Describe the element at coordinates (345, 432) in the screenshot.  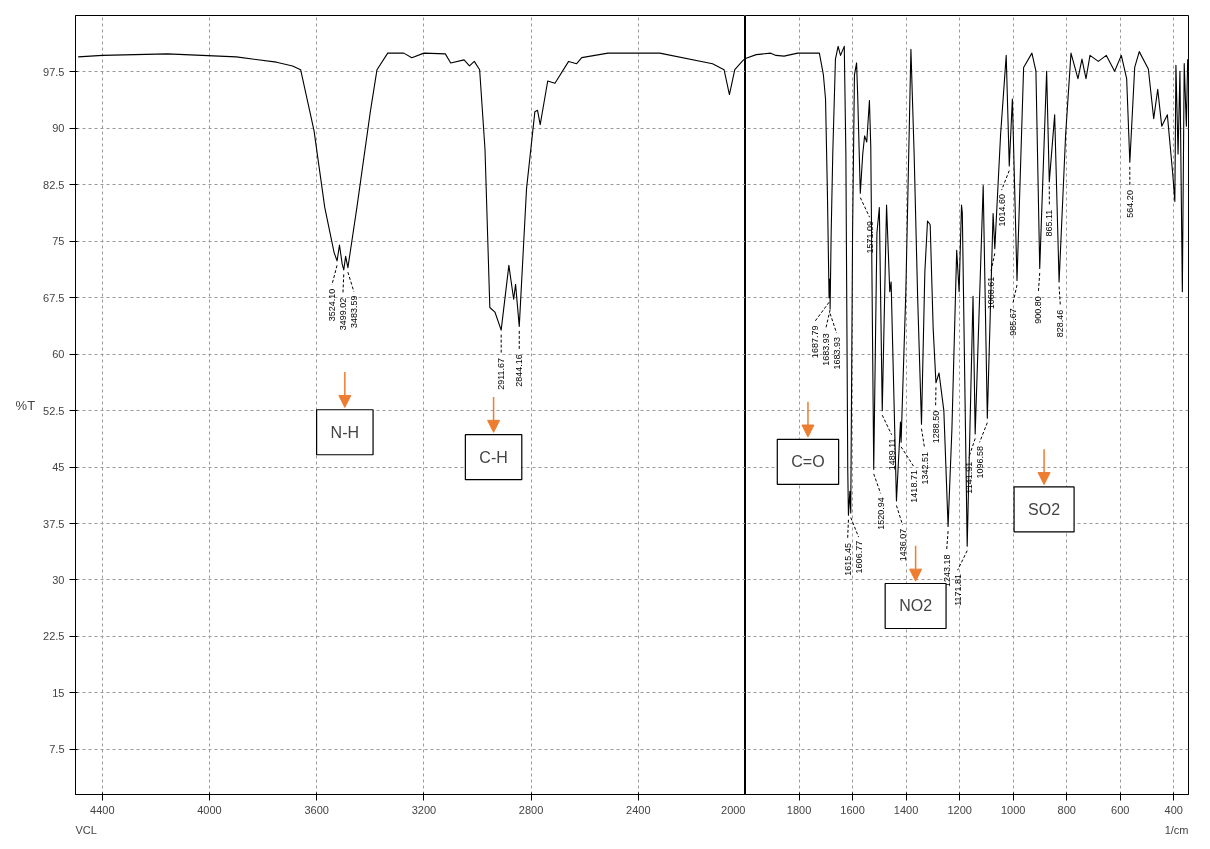
I see `annotation: N-H` at that location.